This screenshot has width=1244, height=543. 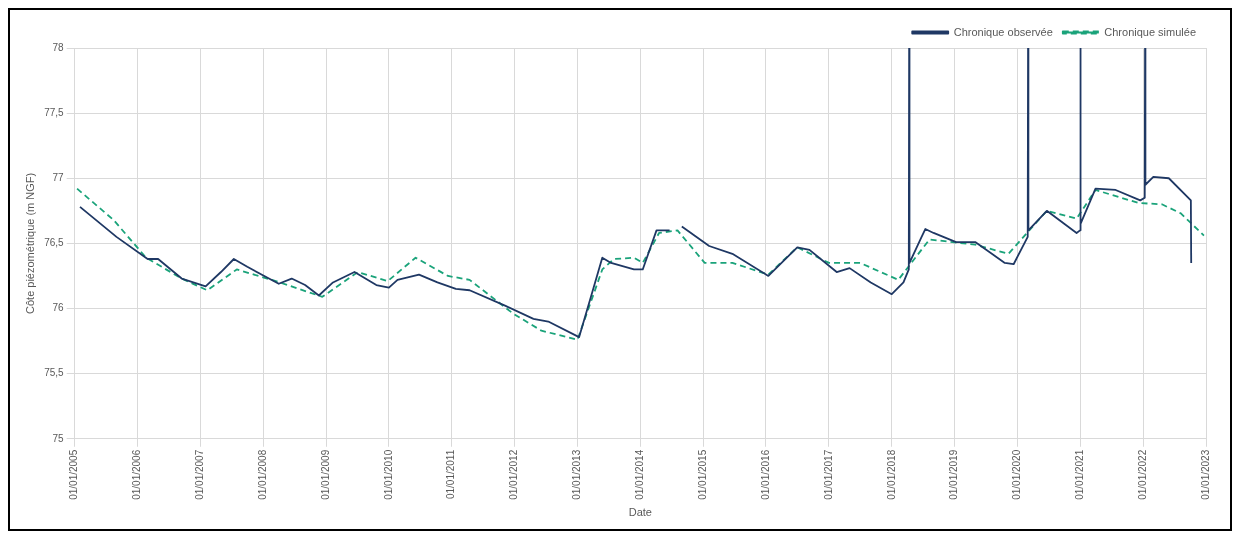 I want to click on x-tick-label: 01/01/2006, so click(x=137, y=474).